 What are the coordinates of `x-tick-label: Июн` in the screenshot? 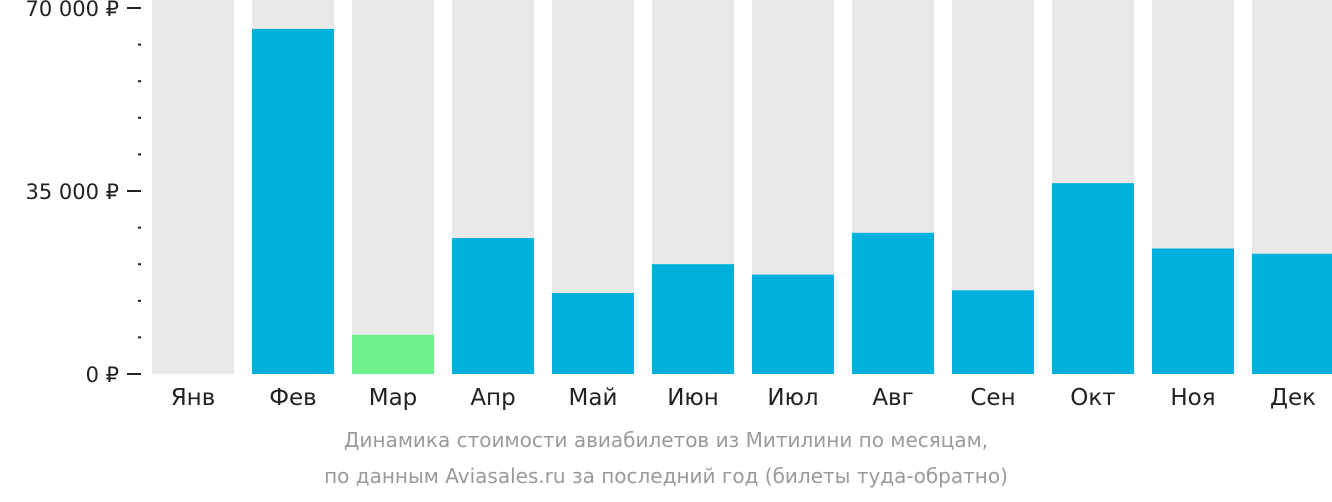 It's located at (693, 398).